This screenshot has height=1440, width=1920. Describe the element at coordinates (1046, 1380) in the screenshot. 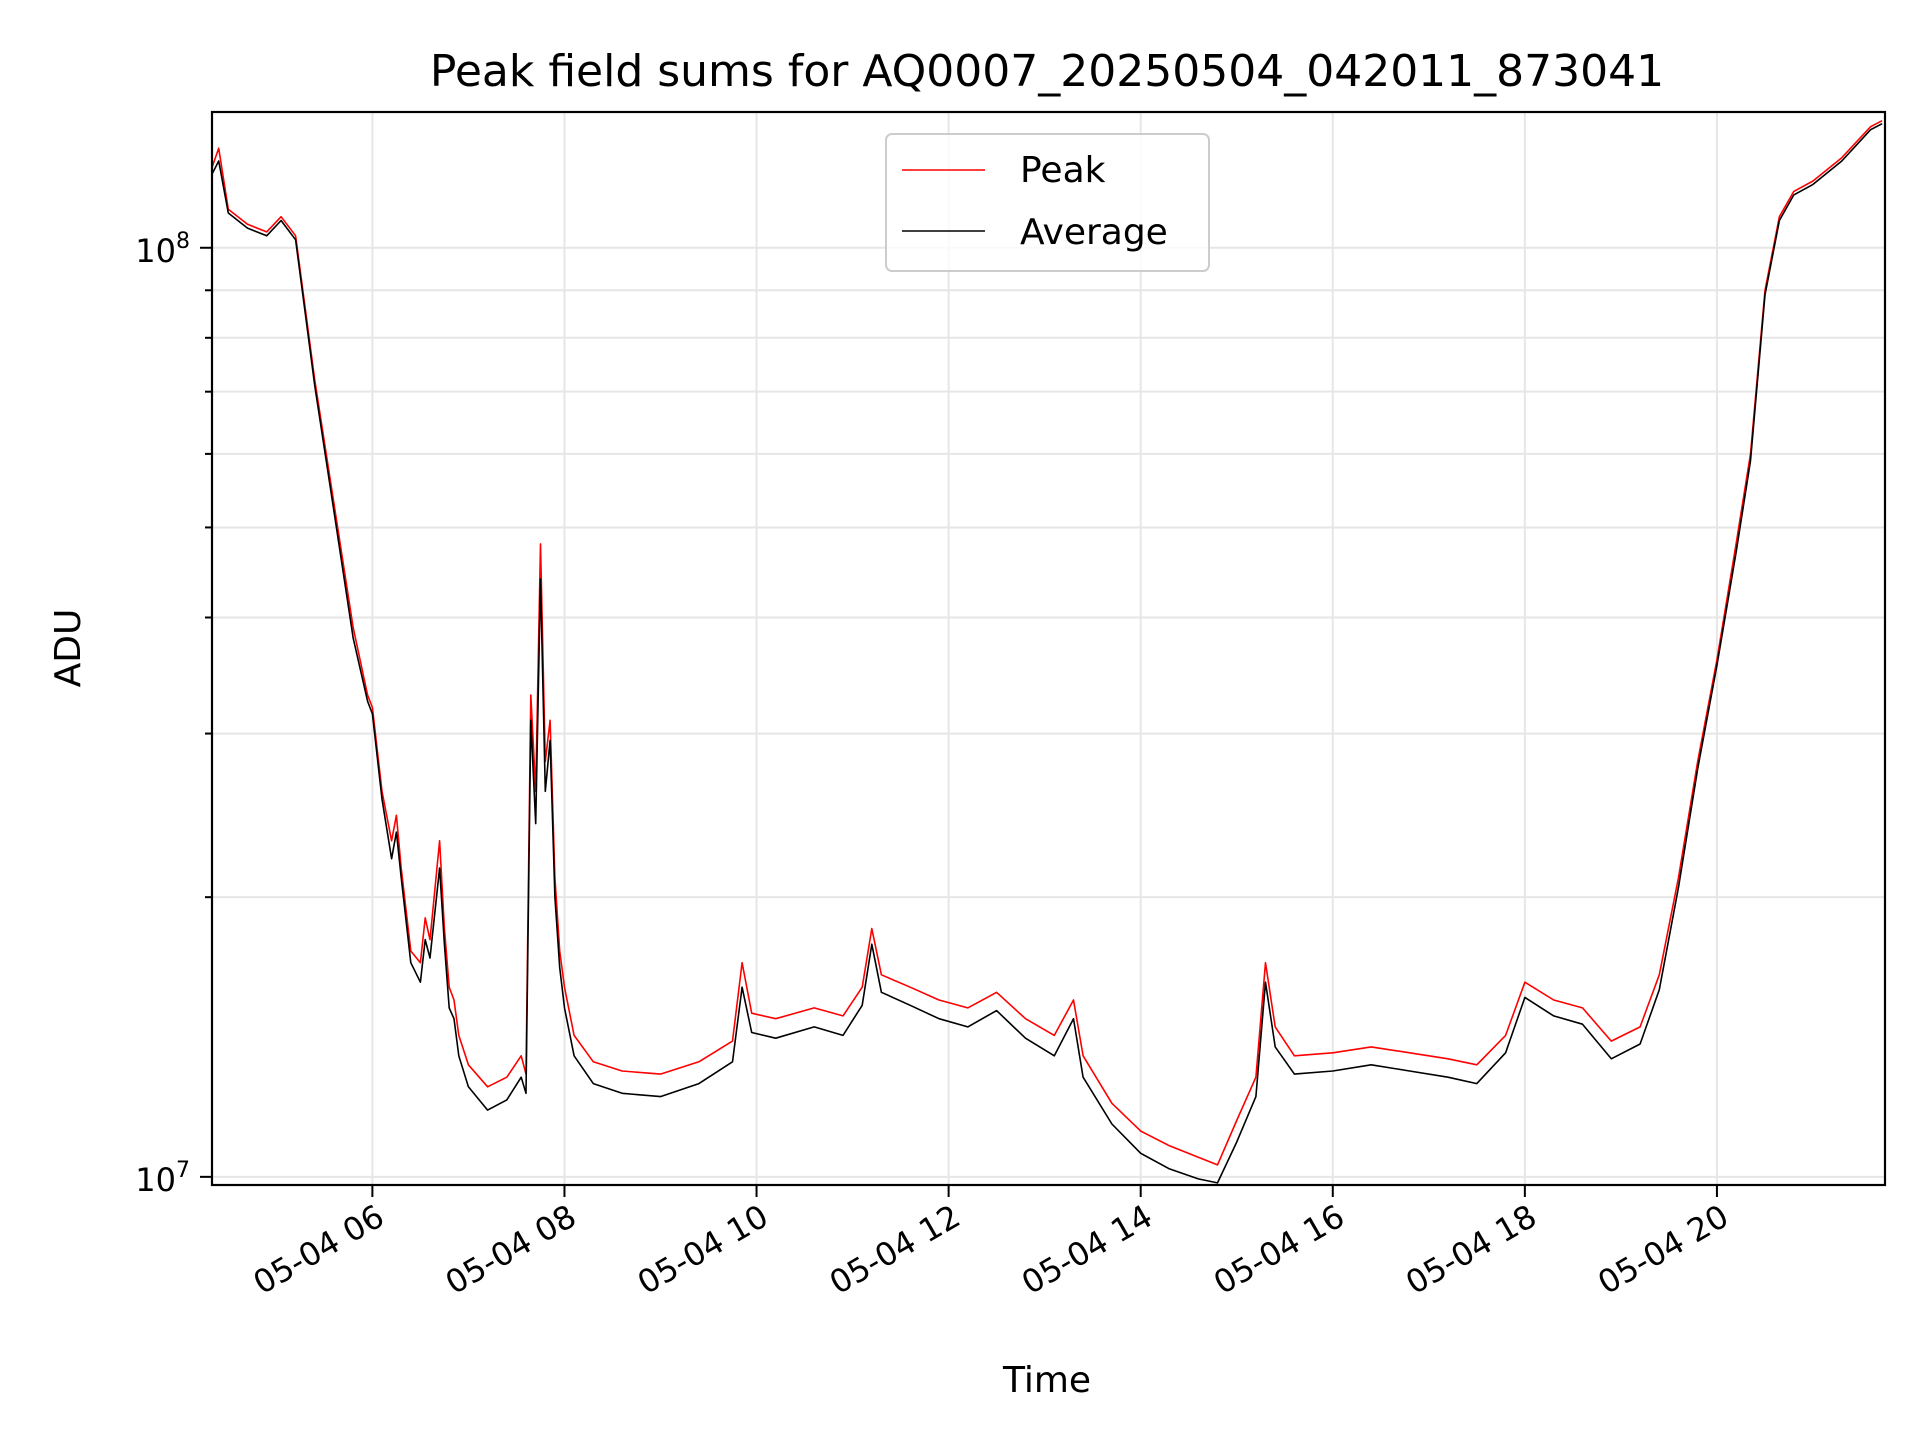

I see `x-axis-label: Time` at that location.